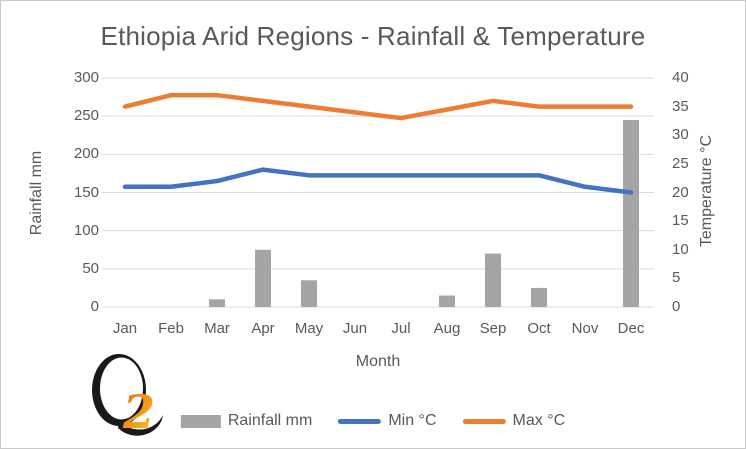 This screenshot has width=746, height=449. What do you see at coordinates (680, 221) in the screenshot?
I see `right-axis-tick: 15` at bounding box center [680, 221].